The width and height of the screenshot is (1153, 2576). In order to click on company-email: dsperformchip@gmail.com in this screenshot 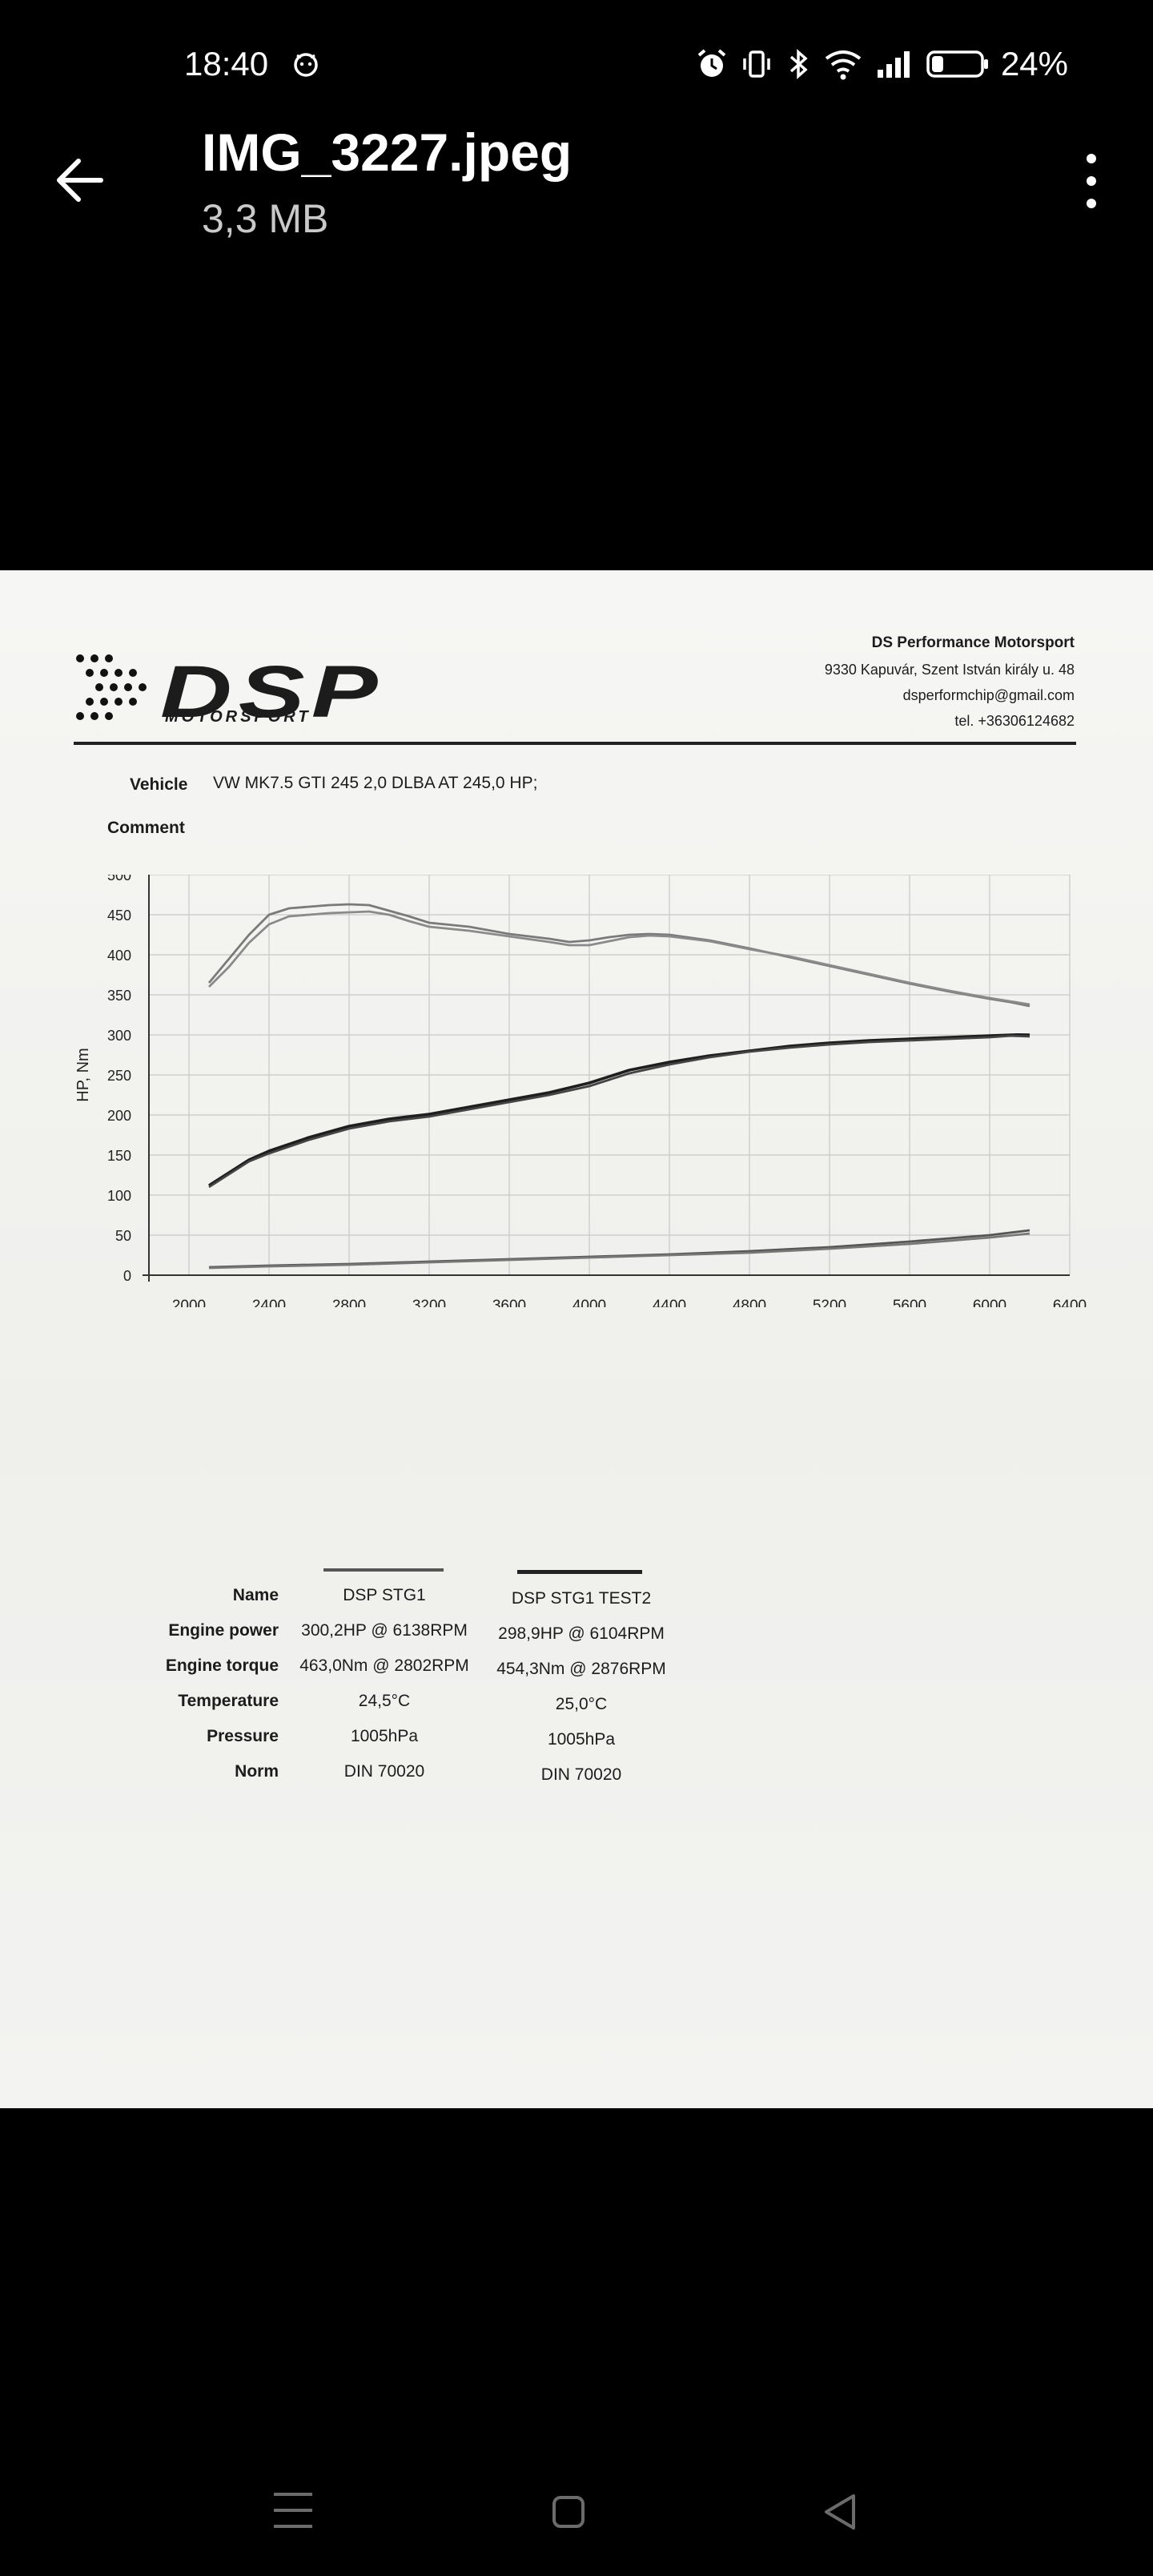, I will do `click(988, 695)`.